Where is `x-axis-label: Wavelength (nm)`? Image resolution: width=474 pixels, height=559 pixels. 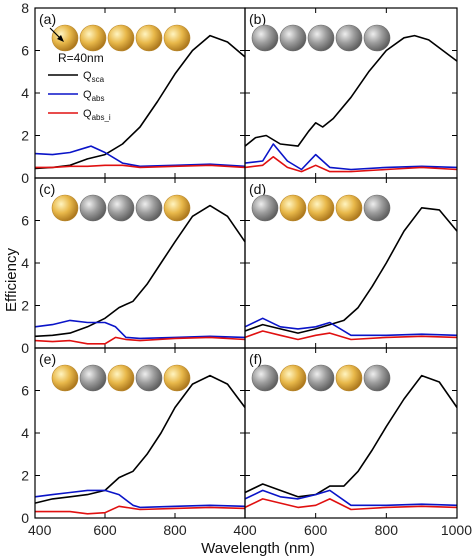
x-axis-label: Wavelength (nm) is located at coordinates (258, 548).